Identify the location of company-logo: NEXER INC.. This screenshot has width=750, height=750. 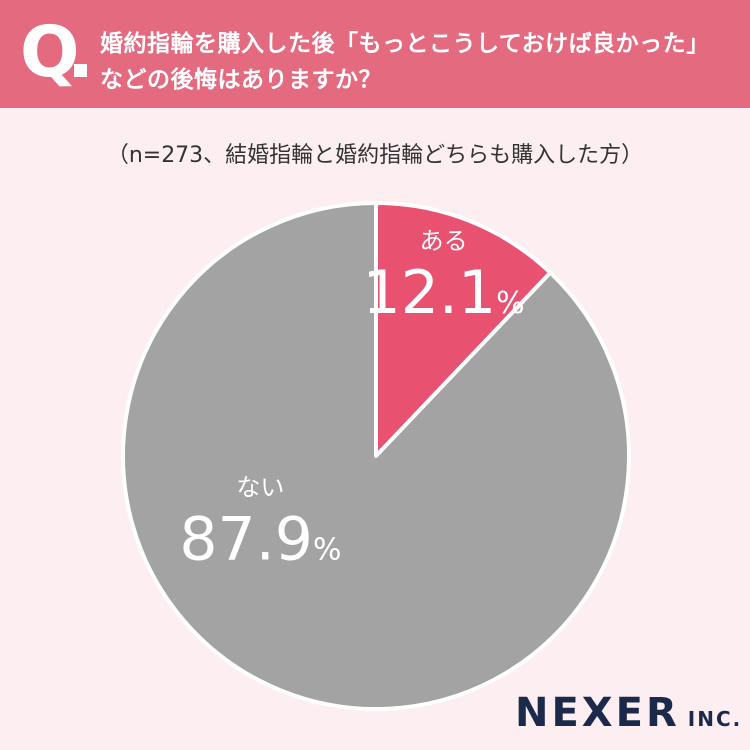
(628, 713).